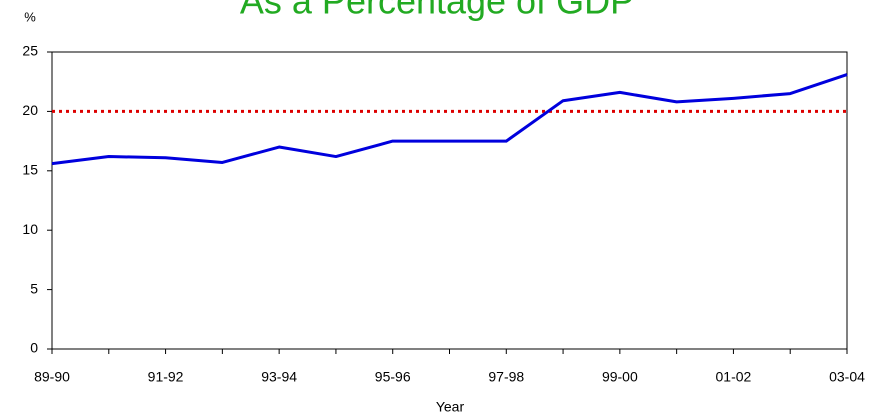 Image resolution: width=875 pixels, height=419 pixels. I want to click on y-tick-label: 25, so click(30, 51).